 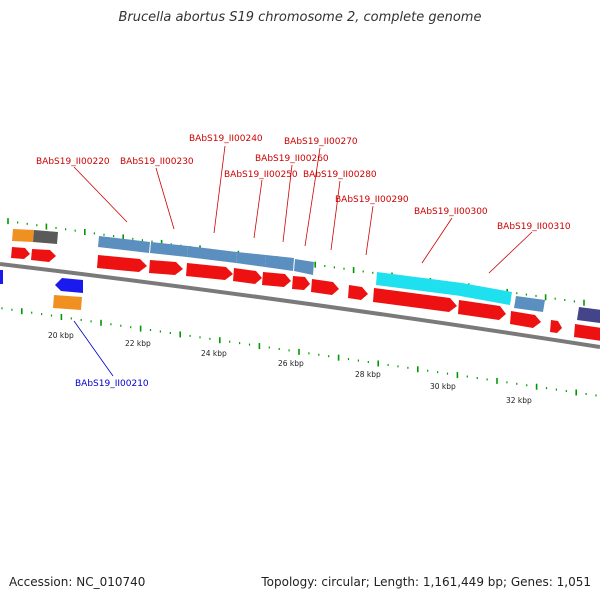 I want to click on inner-tick-row, so click(x=299, y=352).